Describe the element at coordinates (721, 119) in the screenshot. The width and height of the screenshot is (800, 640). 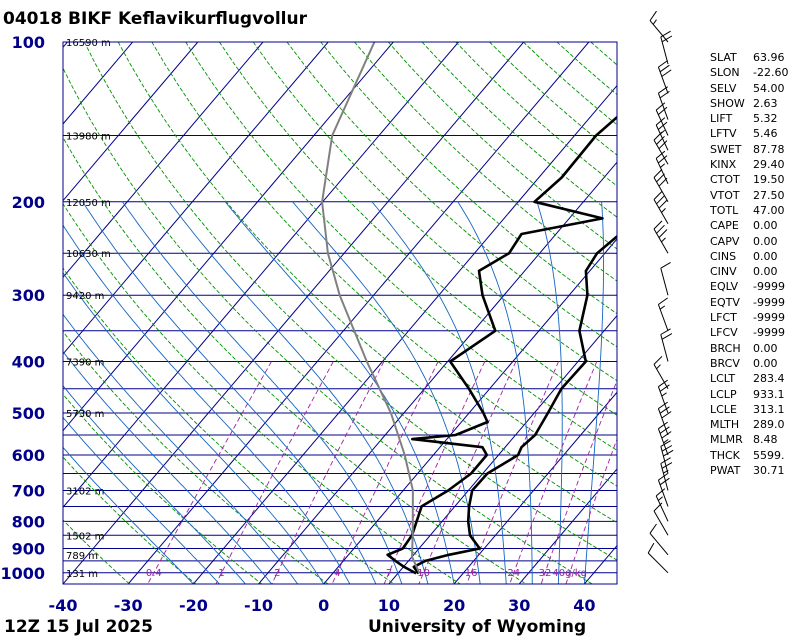
I see `index-name: LIFT` at that location.